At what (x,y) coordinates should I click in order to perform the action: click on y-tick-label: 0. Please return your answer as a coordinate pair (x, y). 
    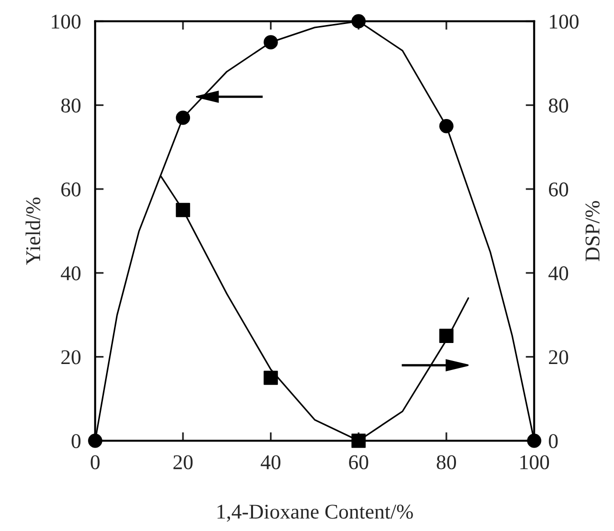
    Looking at the image, I should click on (76, 441).